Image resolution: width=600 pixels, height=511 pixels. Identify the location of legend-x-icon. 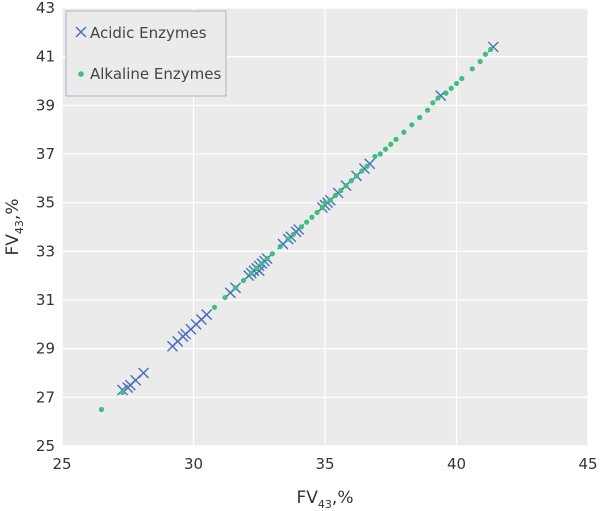
(81, 32).